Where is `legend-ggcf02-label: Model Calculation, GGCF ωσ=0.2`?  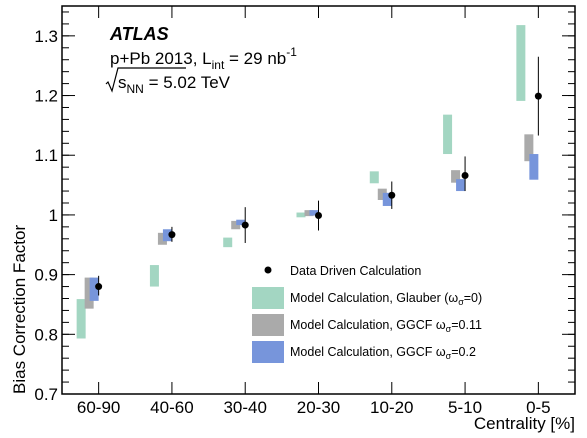 legend-ggcf02-label: Model Calculation, GGCF ωσ=0.2 is located at coordinates (383, 353).